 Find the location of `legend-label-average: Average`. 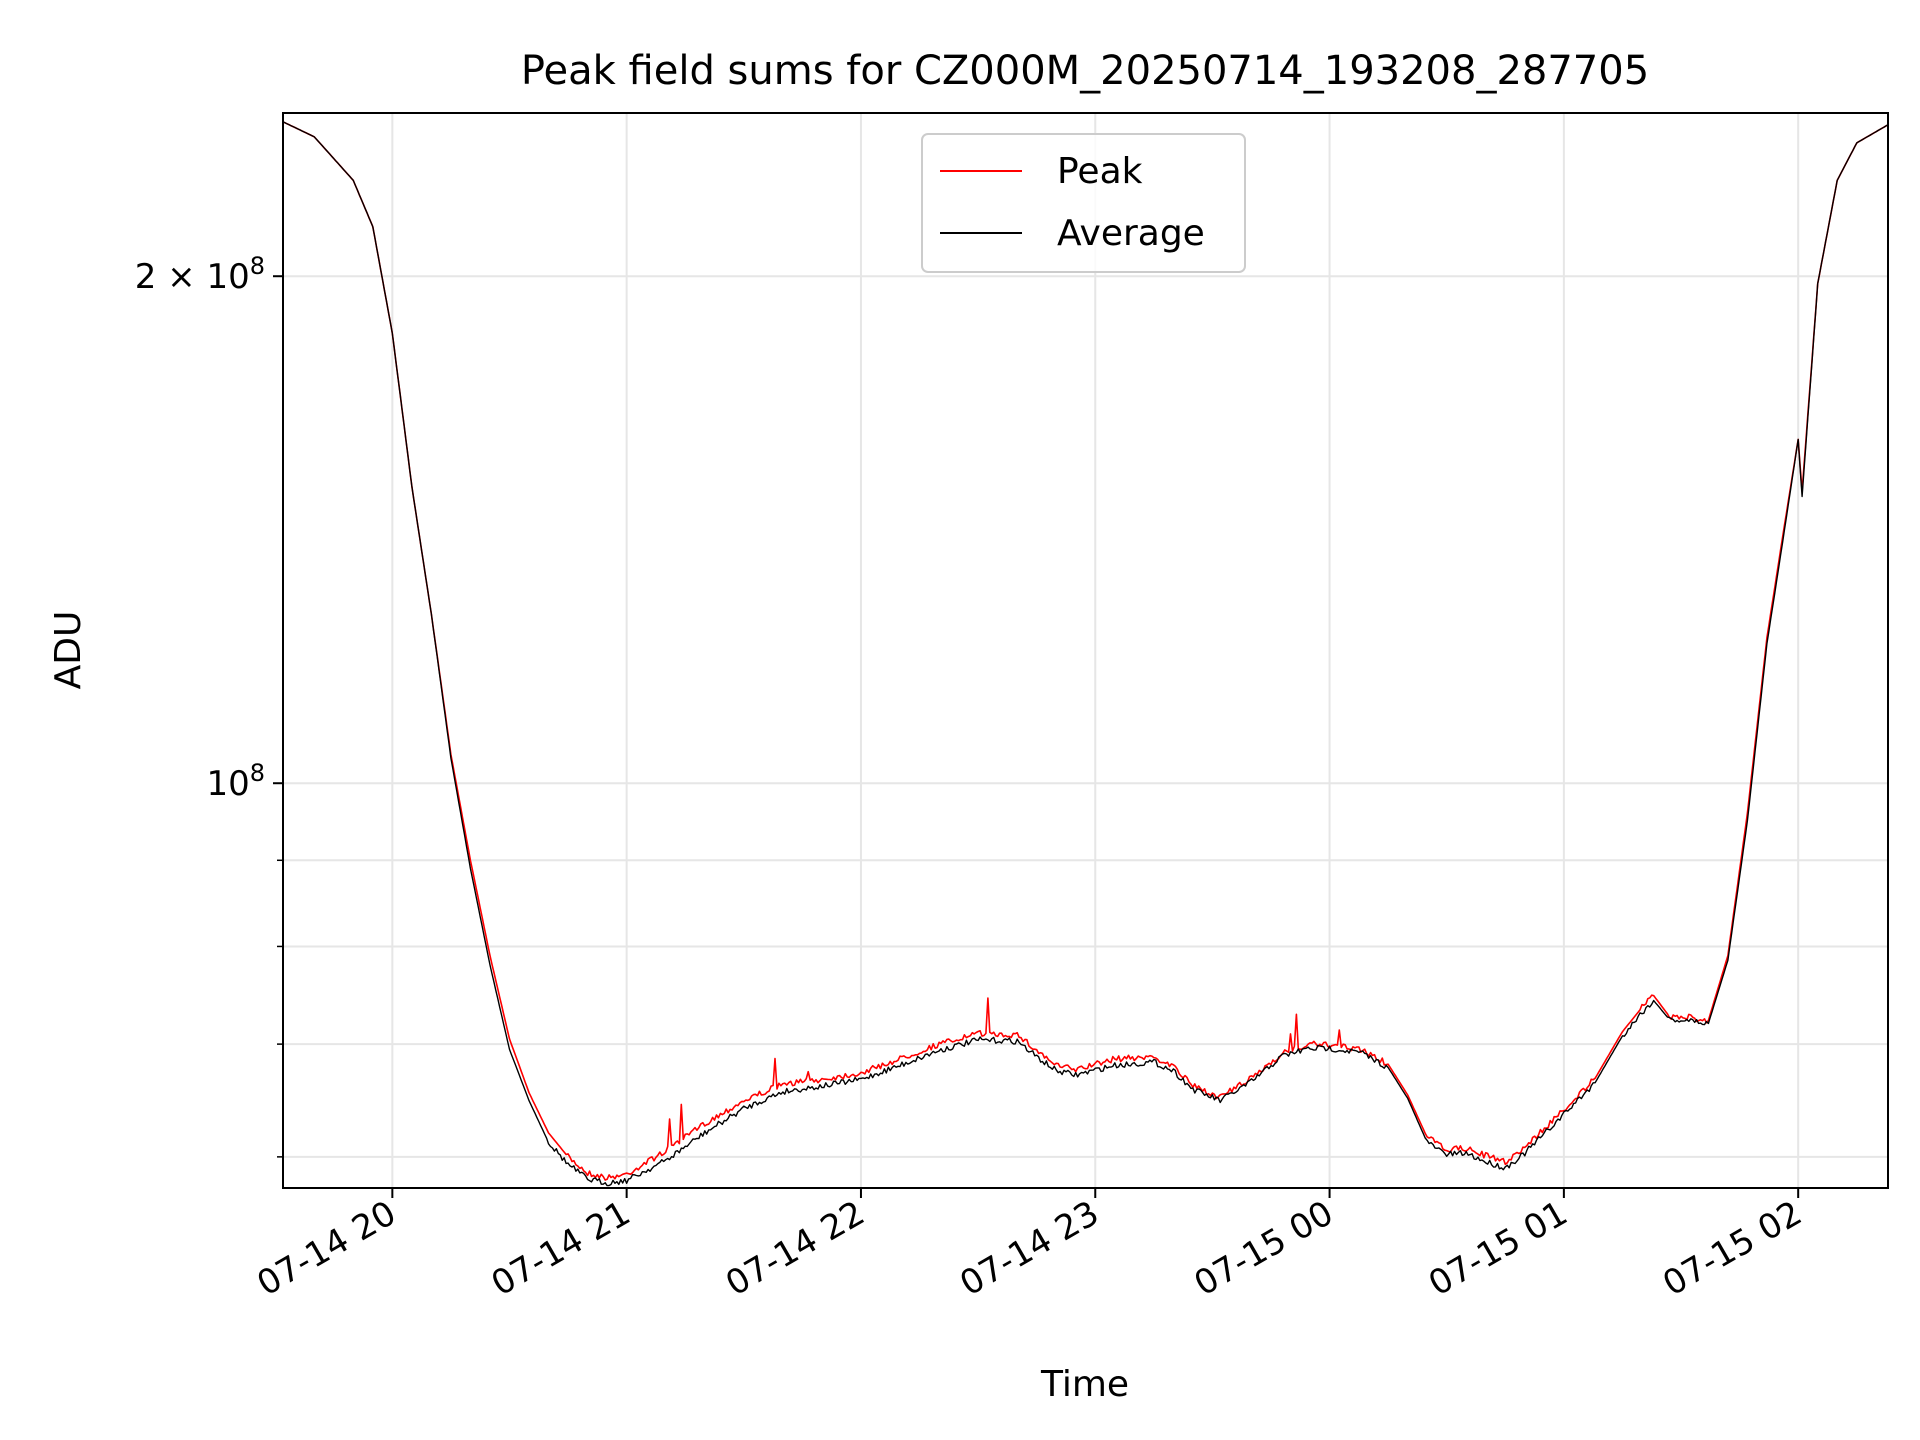

legend-label-average: Average is located at coordinates (1131, 233).